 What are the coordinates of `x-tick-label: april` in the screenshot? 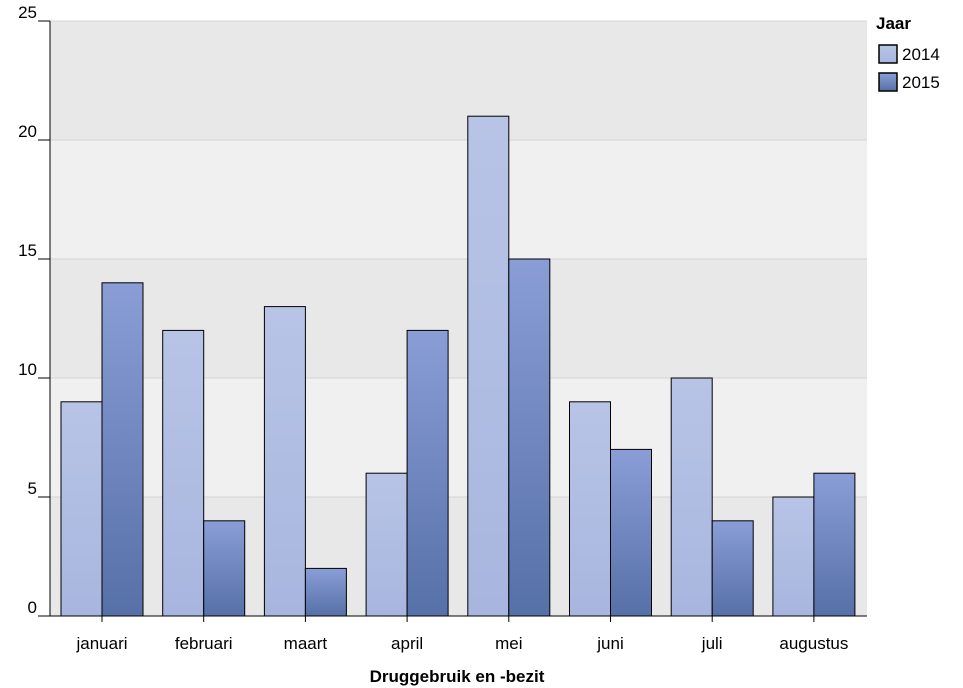 It's located at (407, 643).